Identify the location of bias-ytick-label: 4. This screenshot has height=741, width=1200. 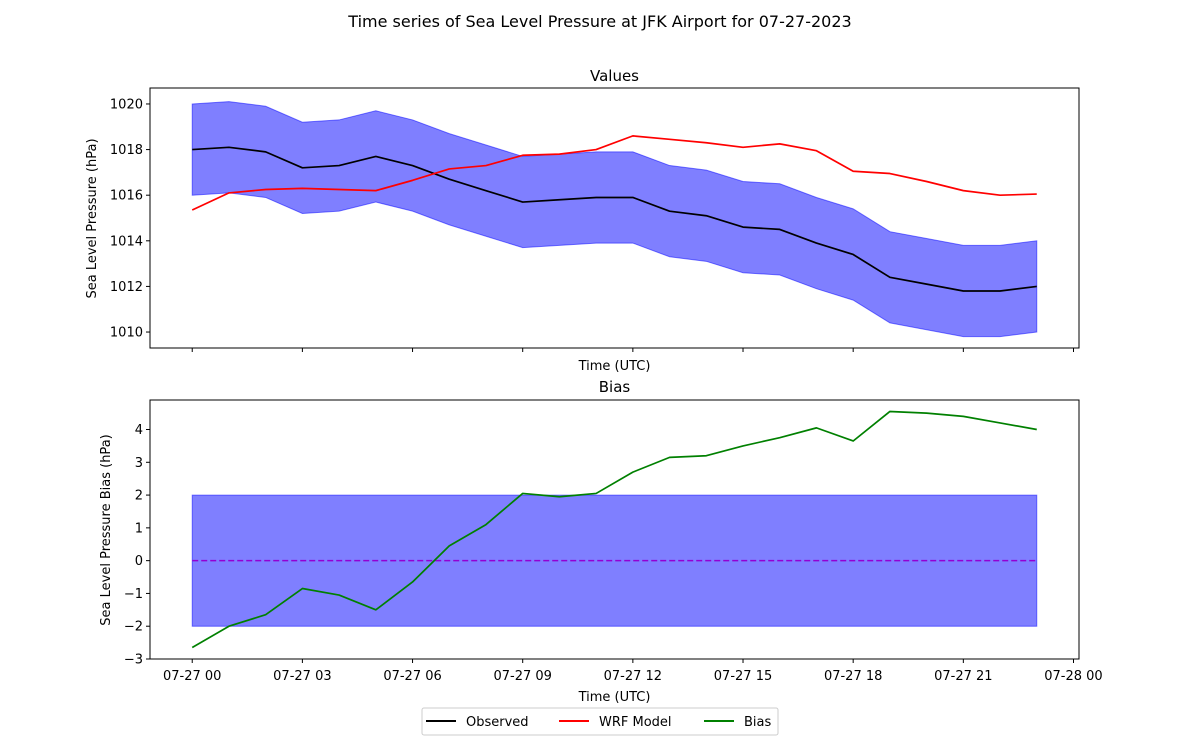
(139, 430).